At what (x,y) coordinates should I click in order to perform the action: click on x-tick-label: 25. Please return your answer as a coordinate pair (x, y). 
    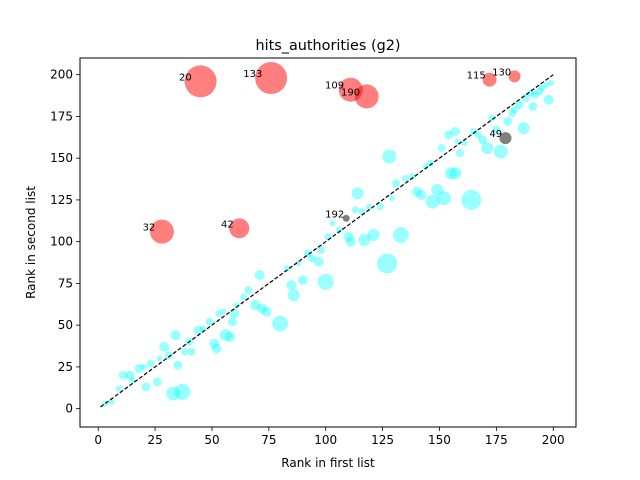
    Looking at the image, I should click on (154, 440).